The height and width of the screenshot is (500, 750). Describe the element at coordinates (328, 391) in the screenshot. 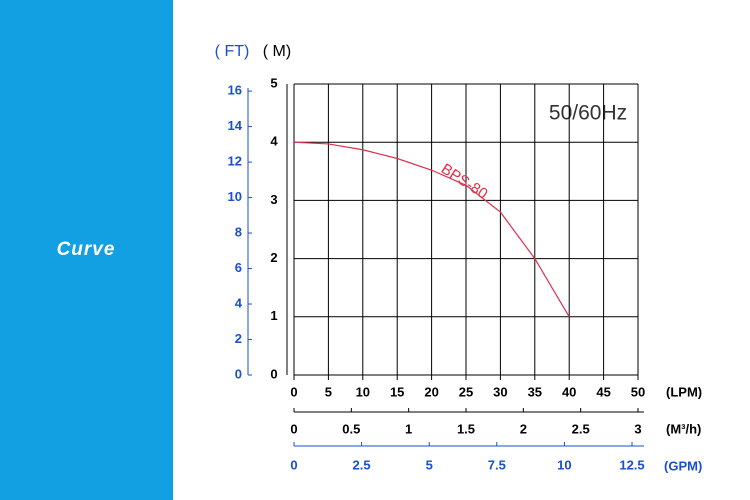

I see `x-tick-label: 5` at that location.